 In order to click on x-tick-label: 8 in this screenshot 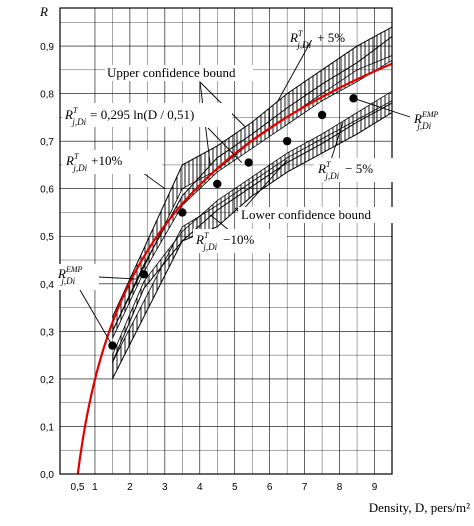, I will do `click(340, 487)`.